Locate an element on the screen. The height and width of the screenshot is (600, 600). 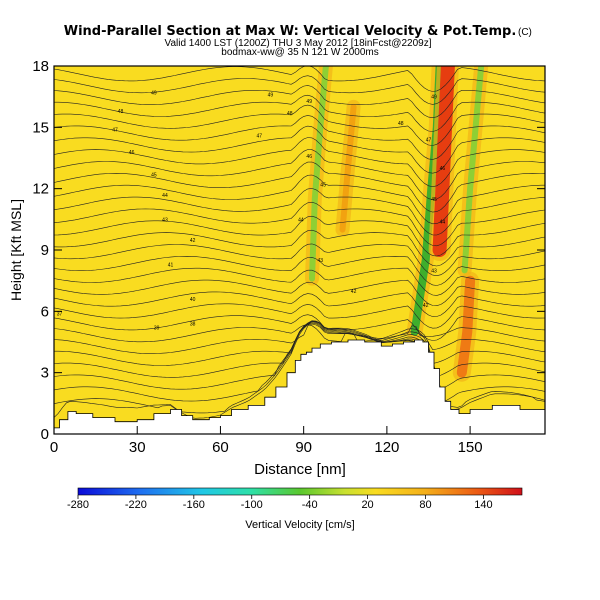
isentrope-label-27: 44 is located at coordinates (443, 222).